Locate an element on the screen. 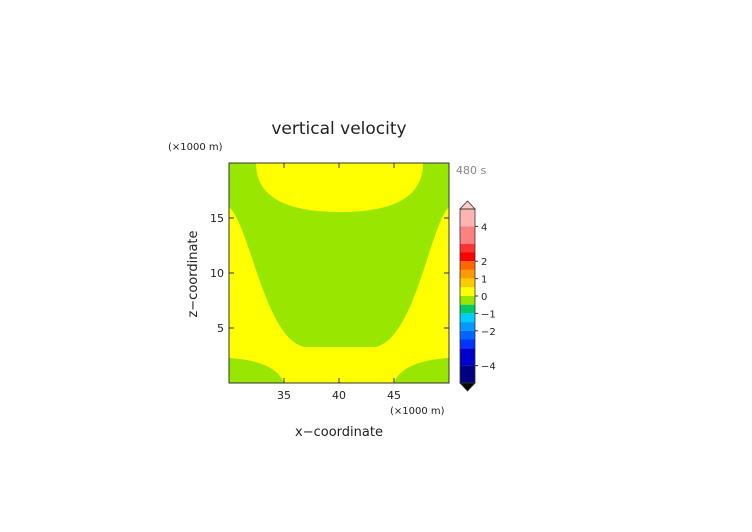 Image resolution: width=752 pixels, height=532 pixels. colorbar-label: −1 is located at coordinates (488, 314).